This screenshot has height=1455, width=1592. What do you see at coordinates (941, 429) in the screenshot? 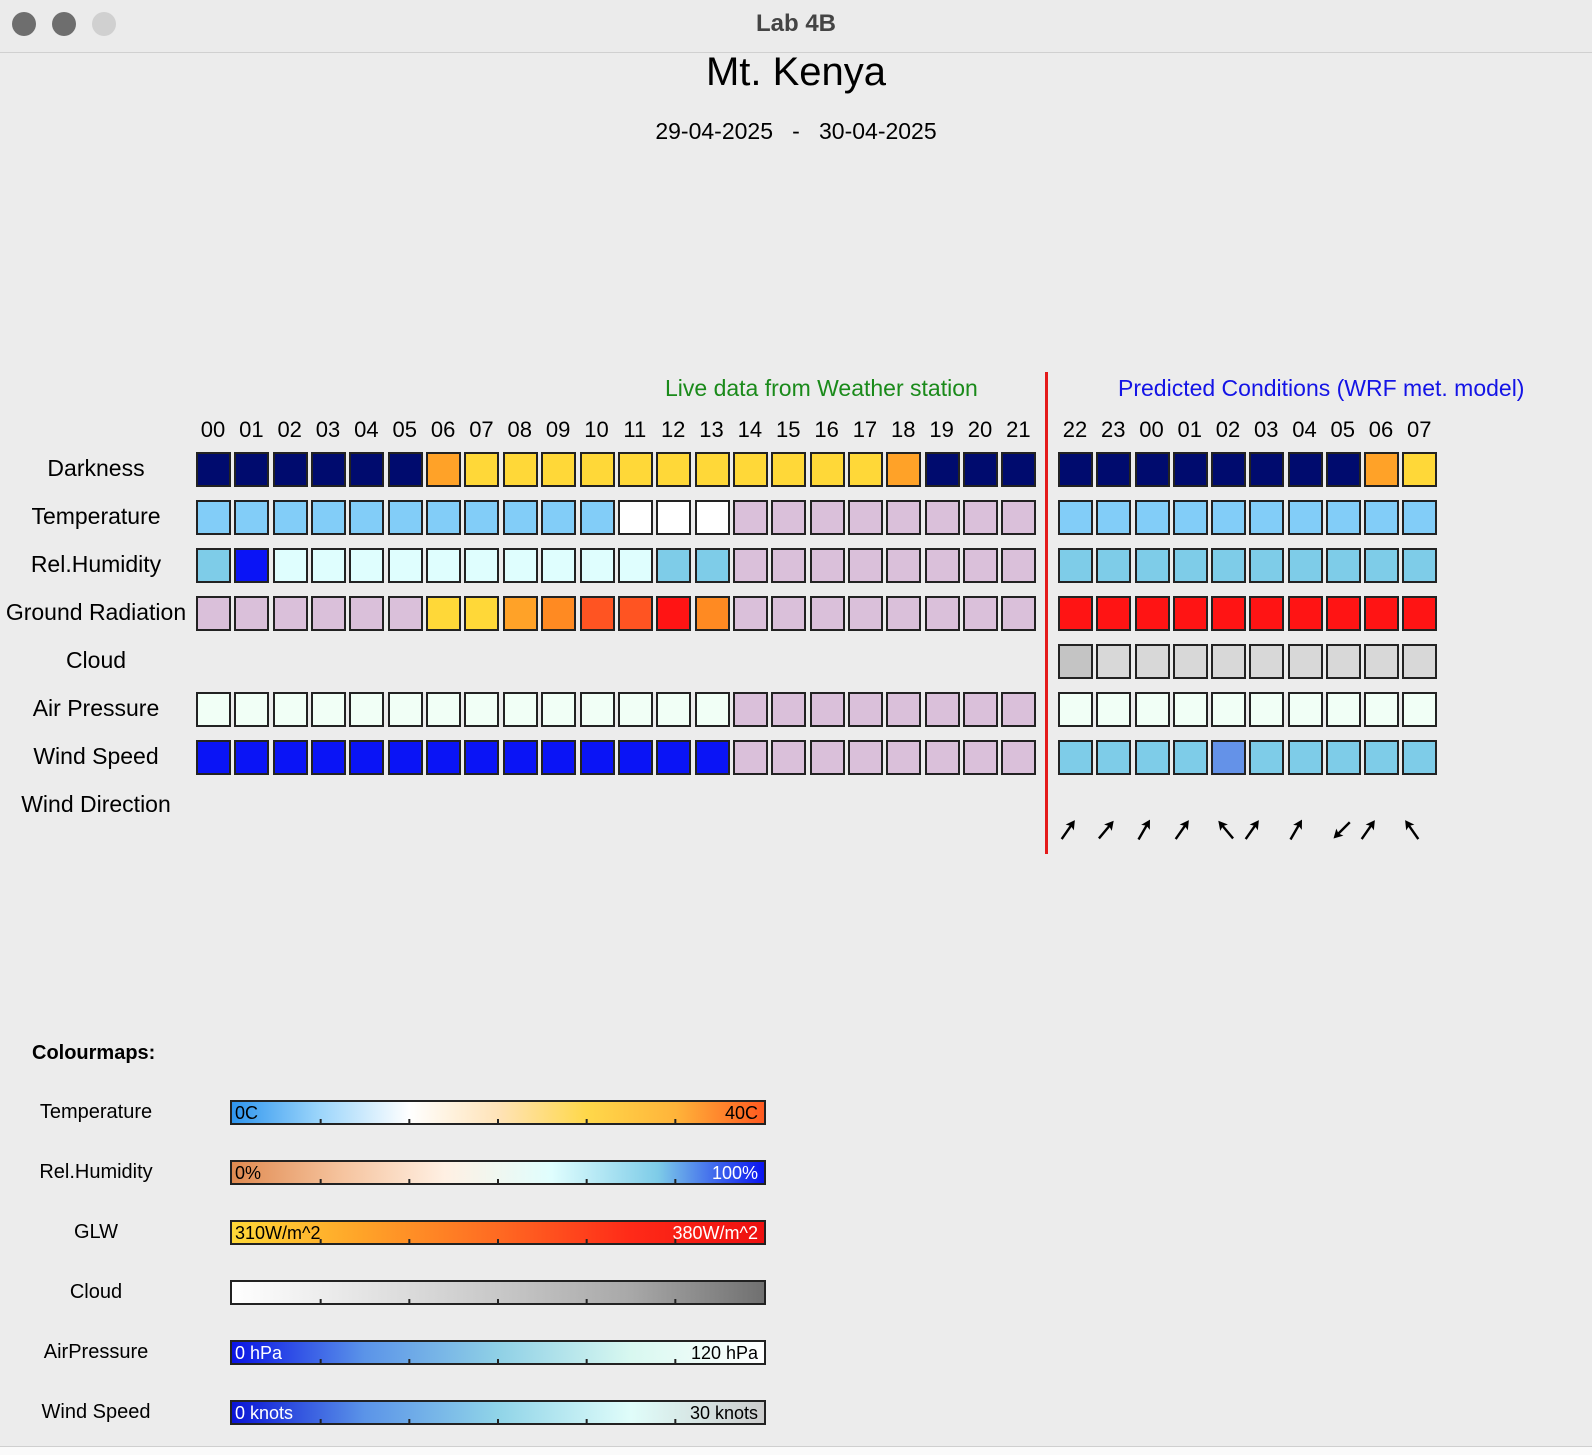
I see `hour-label: 19` at bounding box center [941, 429].